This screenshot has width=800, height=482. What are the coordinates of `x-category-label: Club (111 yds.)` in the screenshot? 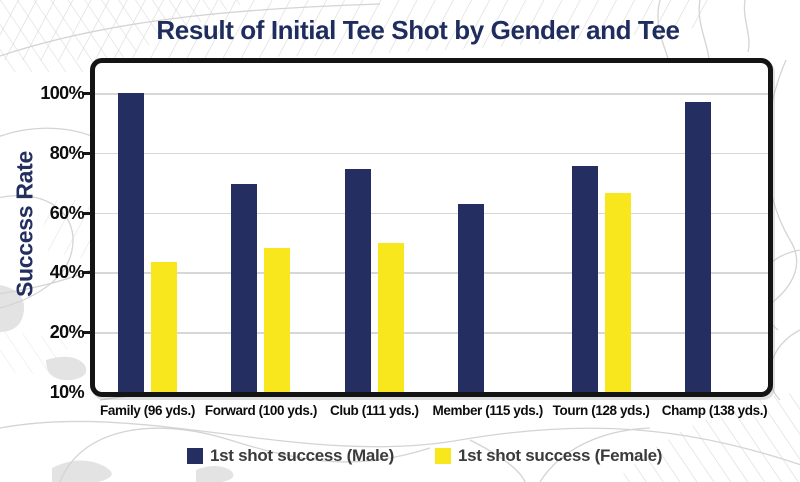 It's located at (374, 410).